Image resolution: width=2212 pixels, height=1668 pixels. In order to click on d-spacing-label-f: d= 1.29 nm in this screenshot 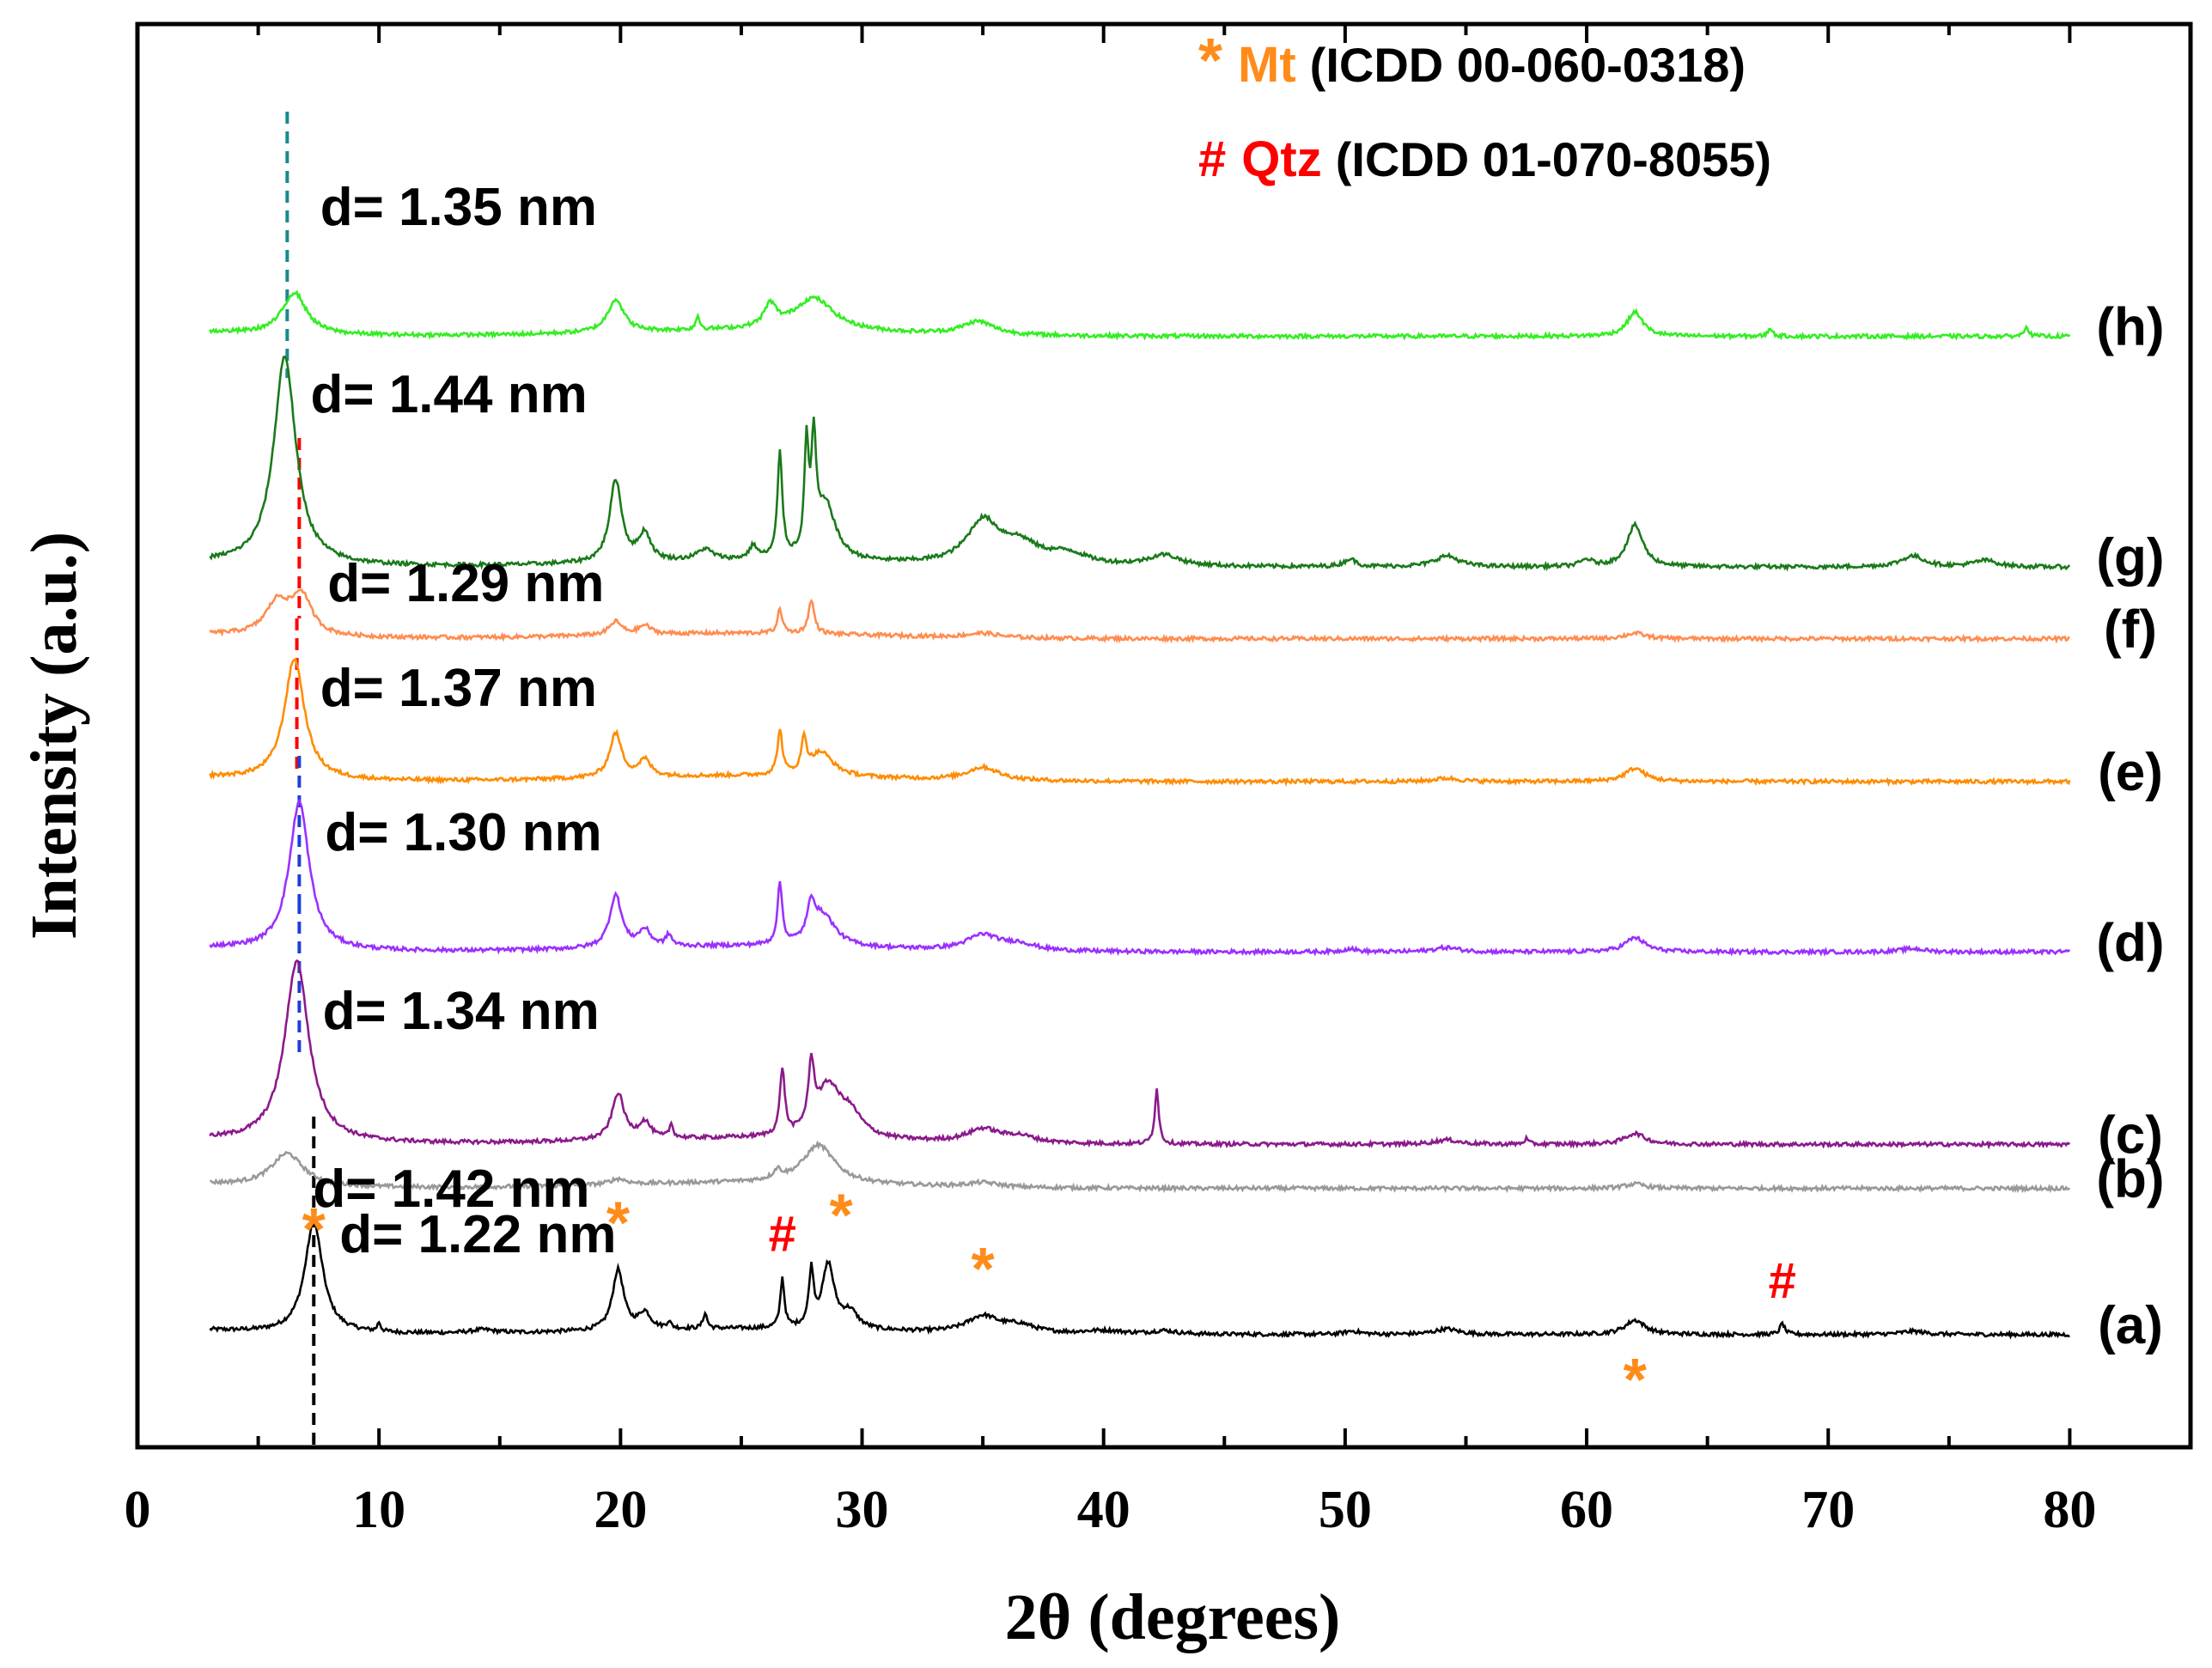, I will do `click(465, 584)`.